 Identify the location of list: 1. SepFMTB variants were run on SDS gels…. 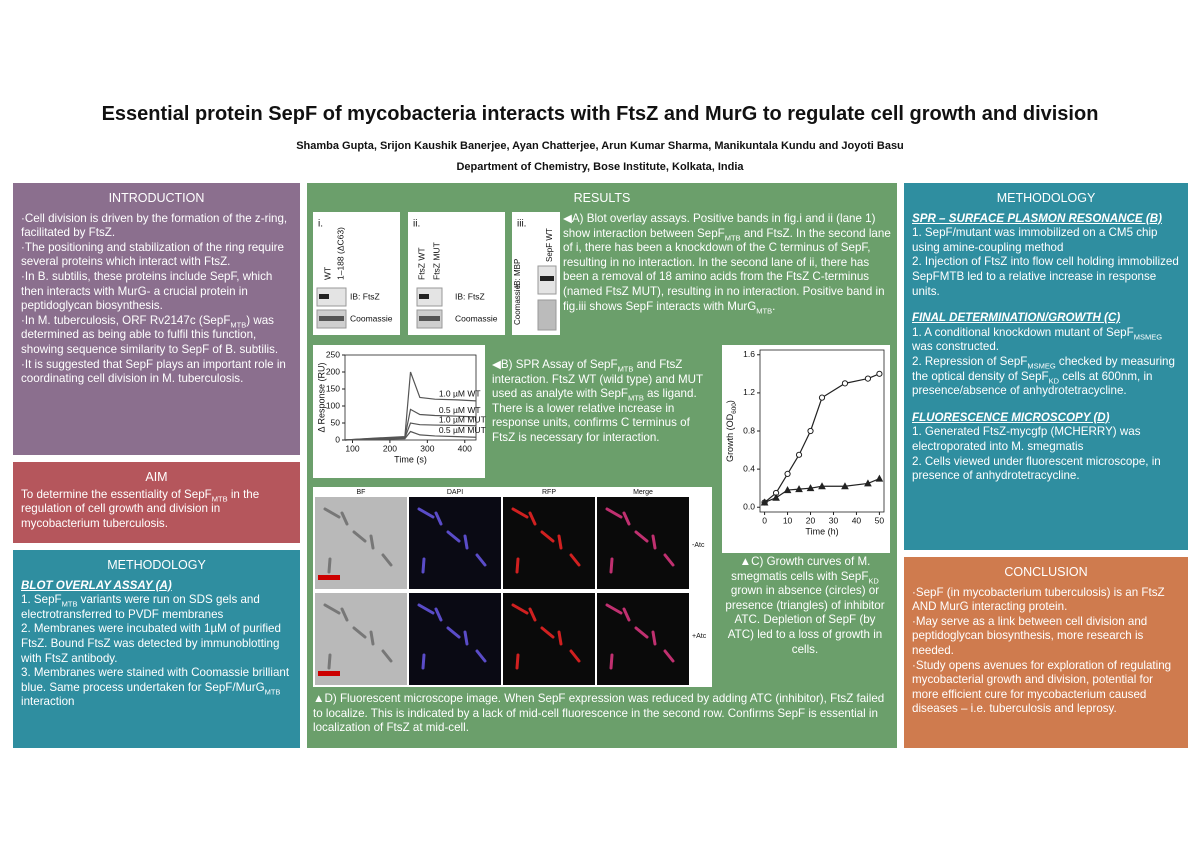
(156, 651).